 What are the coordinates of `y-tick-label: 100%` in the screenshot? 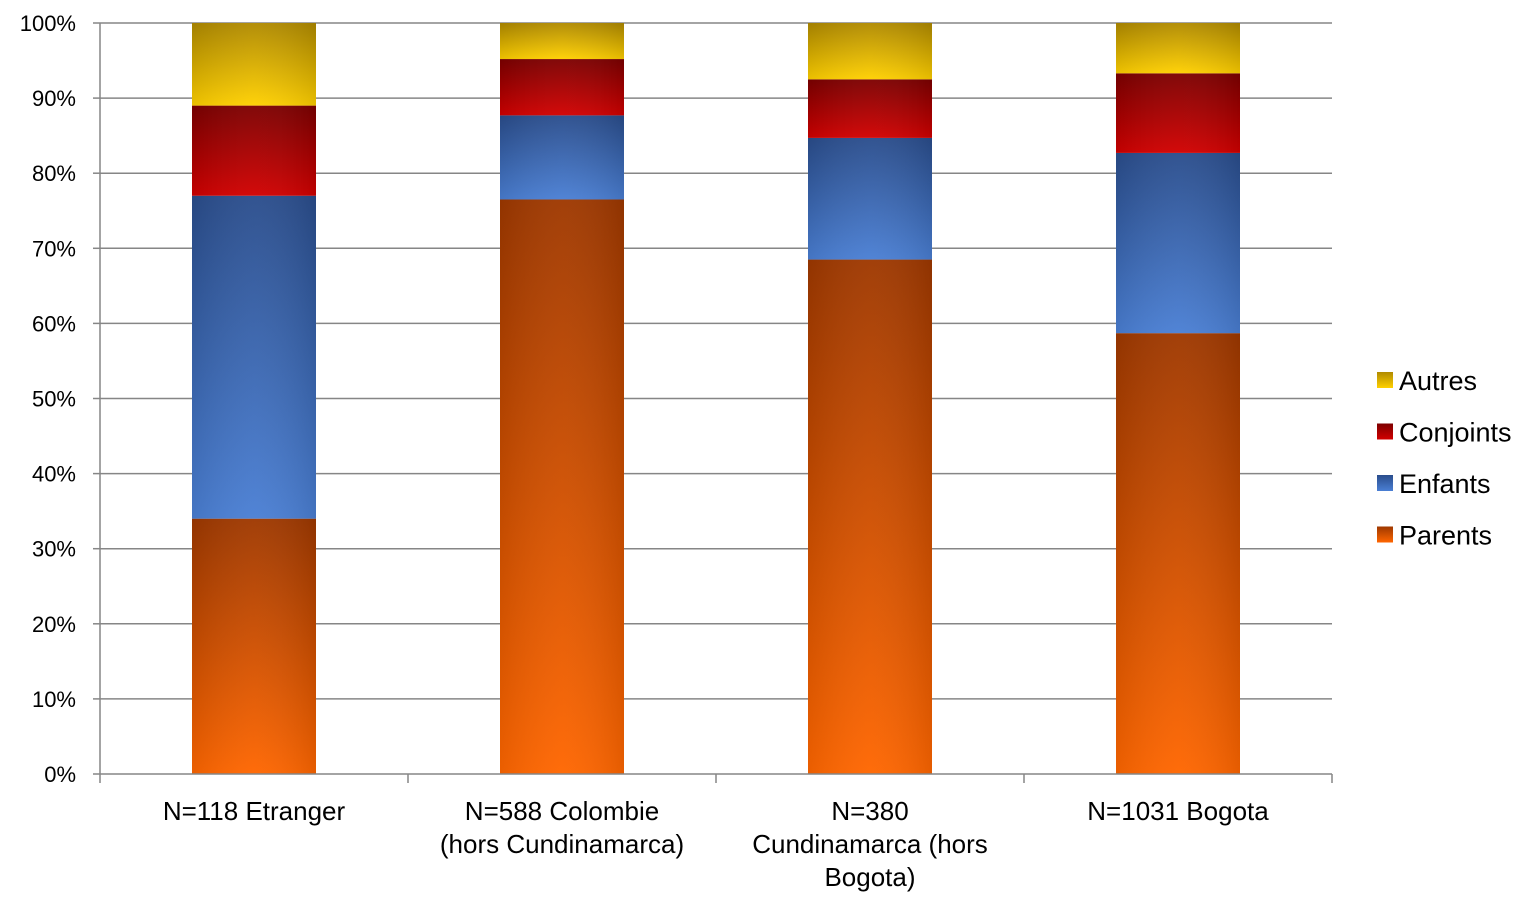 It's located at (48, 23).